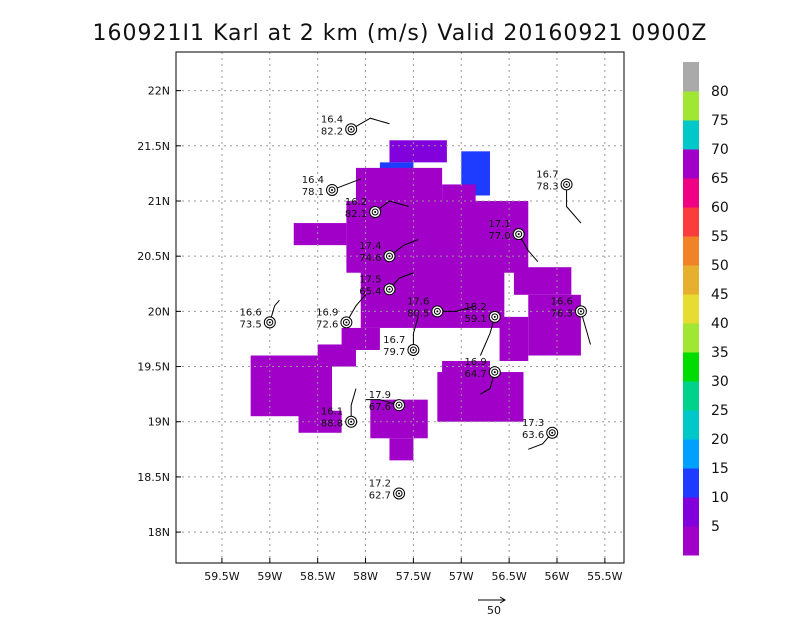 The height and width of the screenshot is (618, 800). Describe the element at coordinates (221, 576) in the screenshot. I see `x-tick-label-0: 59.5W` at that location.